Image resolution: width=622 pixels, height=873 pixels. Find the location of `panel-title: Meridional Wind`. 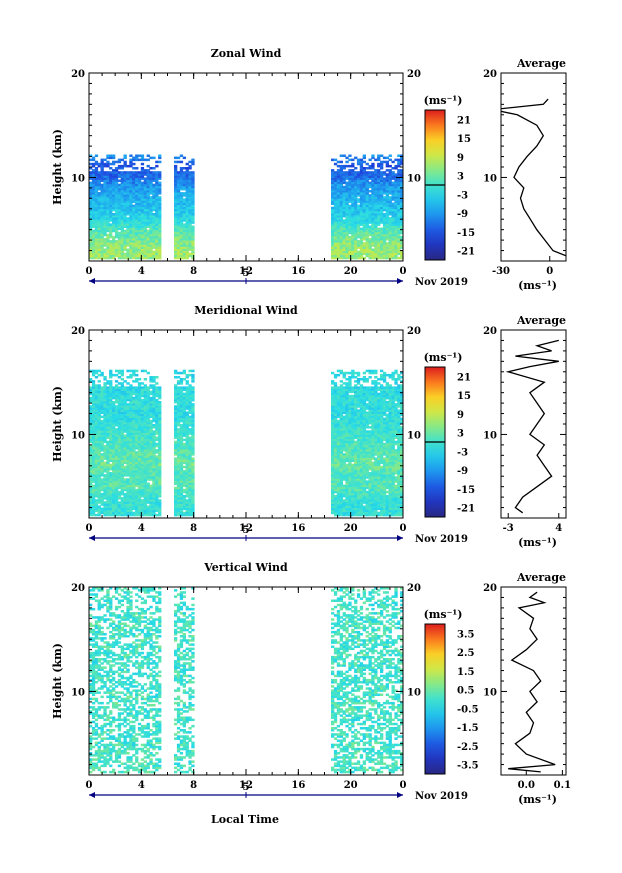

panel-title: Meridional Wind is located at coordinates (246, 310).